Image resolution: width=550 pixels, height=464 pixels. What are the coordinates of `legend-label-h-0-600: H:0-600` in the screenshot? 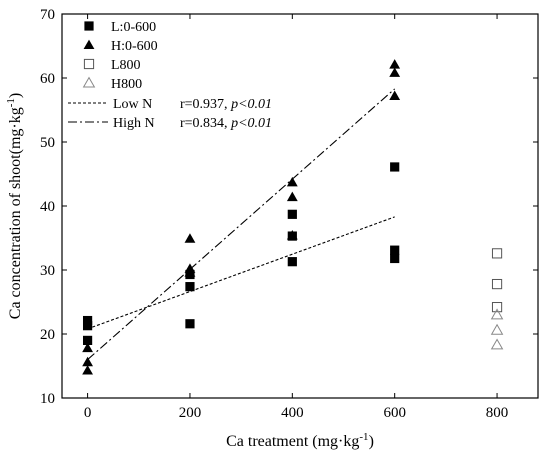 It's located at (134, 46).